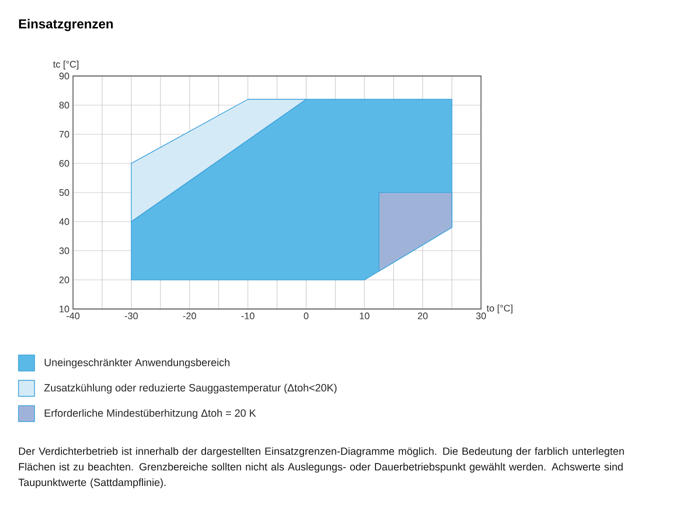  I want to click on y-tick-label: 30, so click(64, 250).